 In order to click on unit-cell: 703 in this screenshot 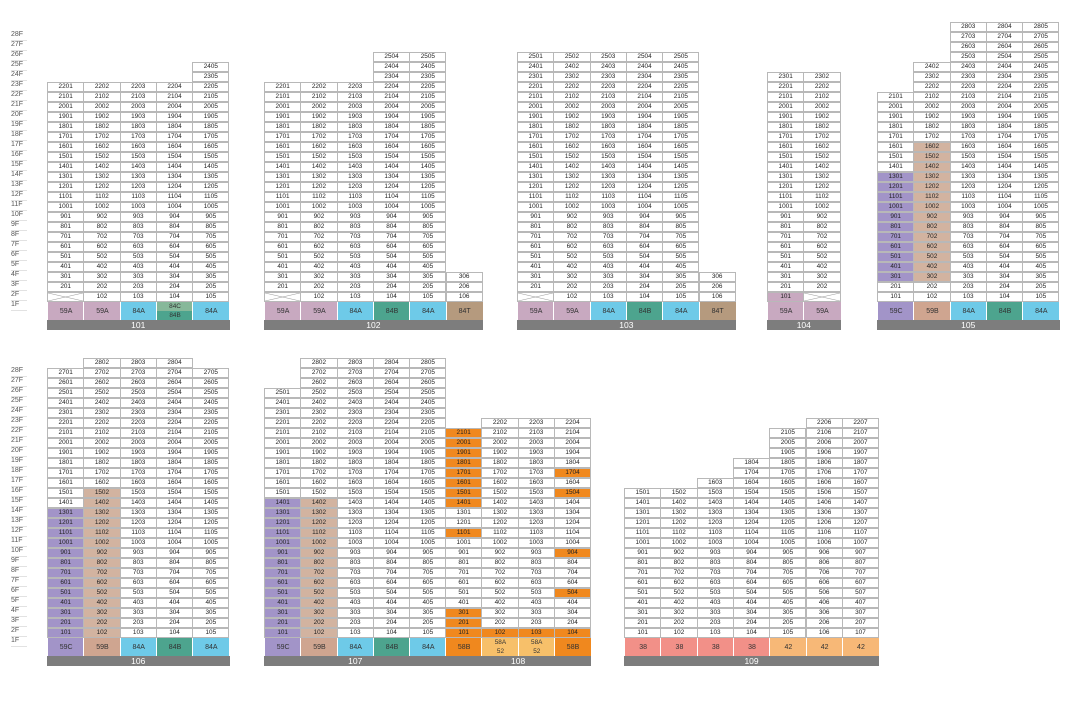, I will do `click(536, 573)`.